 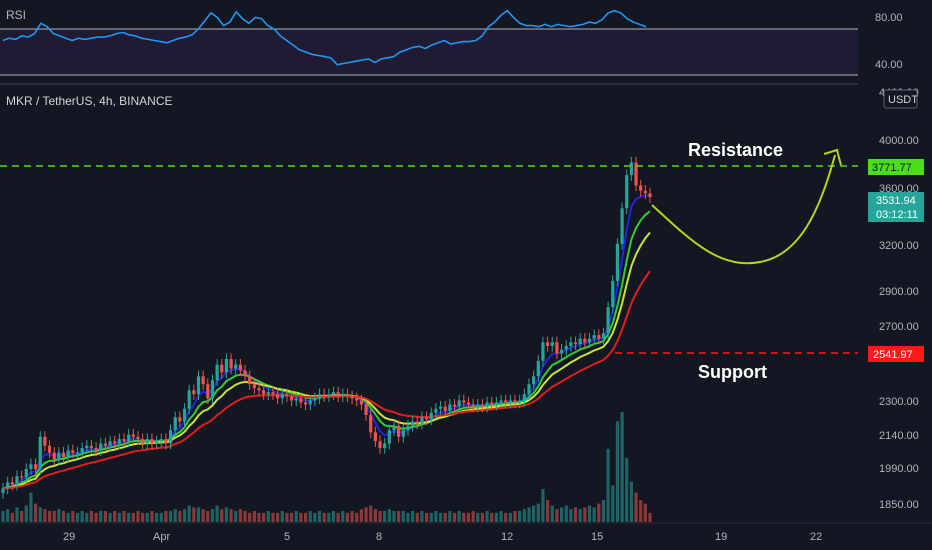 What do you see at coordinates (743, 209) in the screenshot?
I see `projection-curve` at bounding box center [743, 209].